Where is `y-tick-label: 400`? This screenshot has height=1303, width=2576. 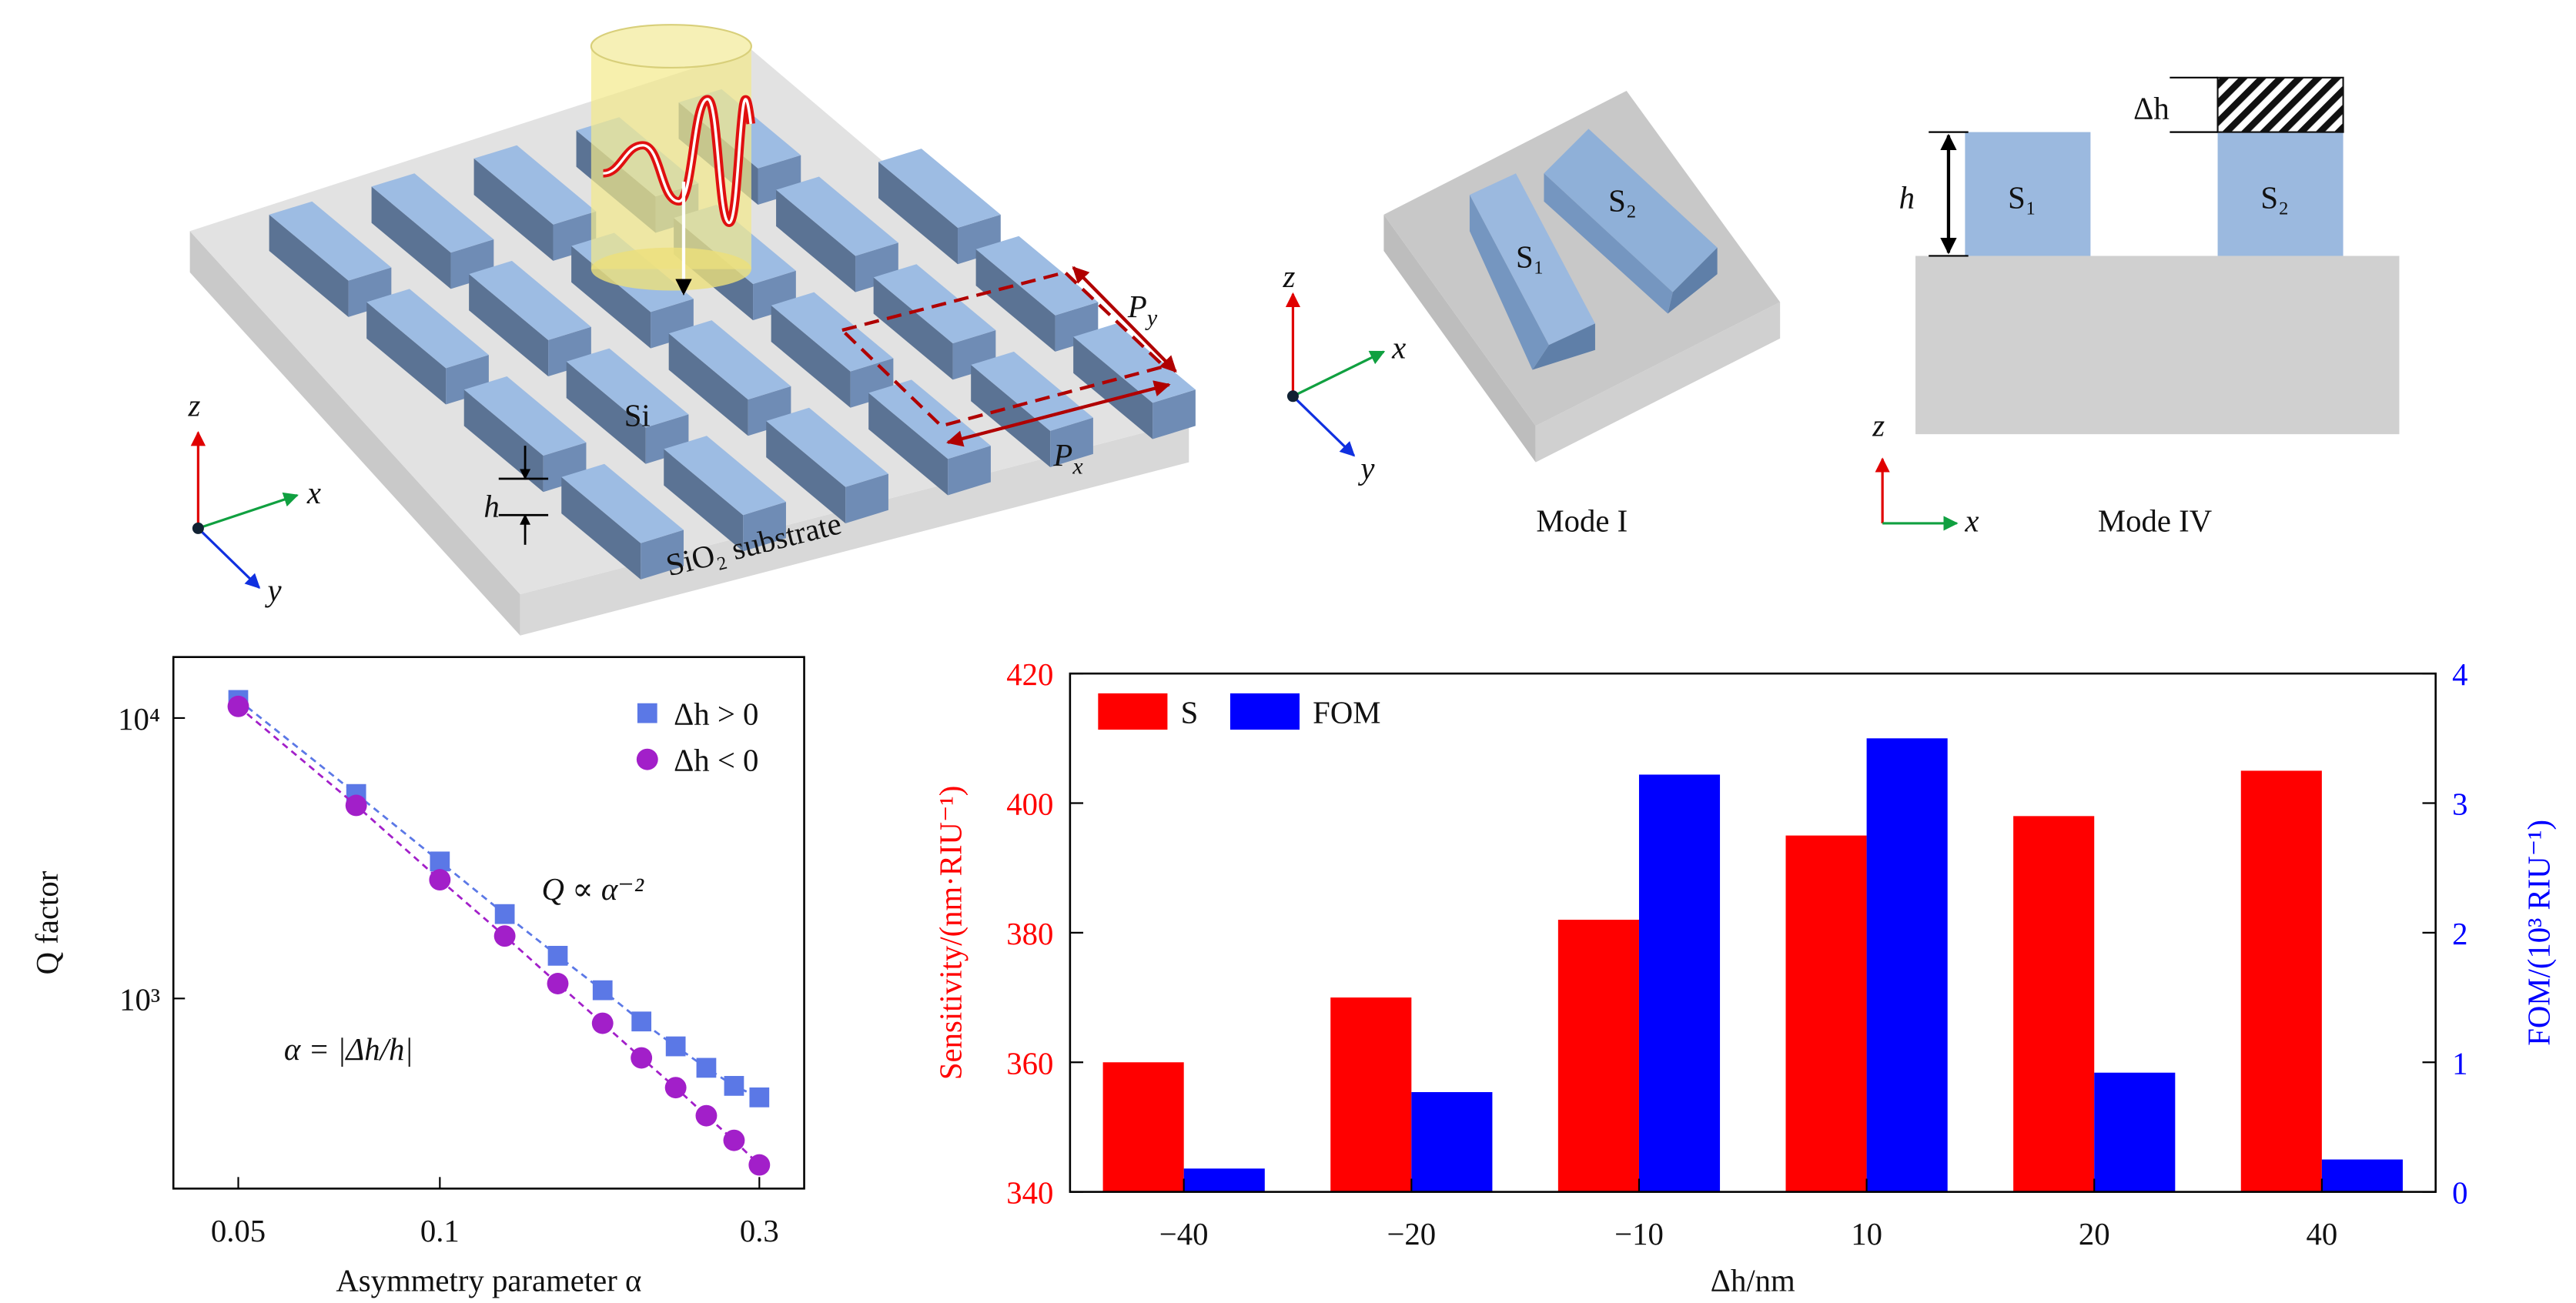 y-tick-label: 400 is located at coordinates (1030, 804).